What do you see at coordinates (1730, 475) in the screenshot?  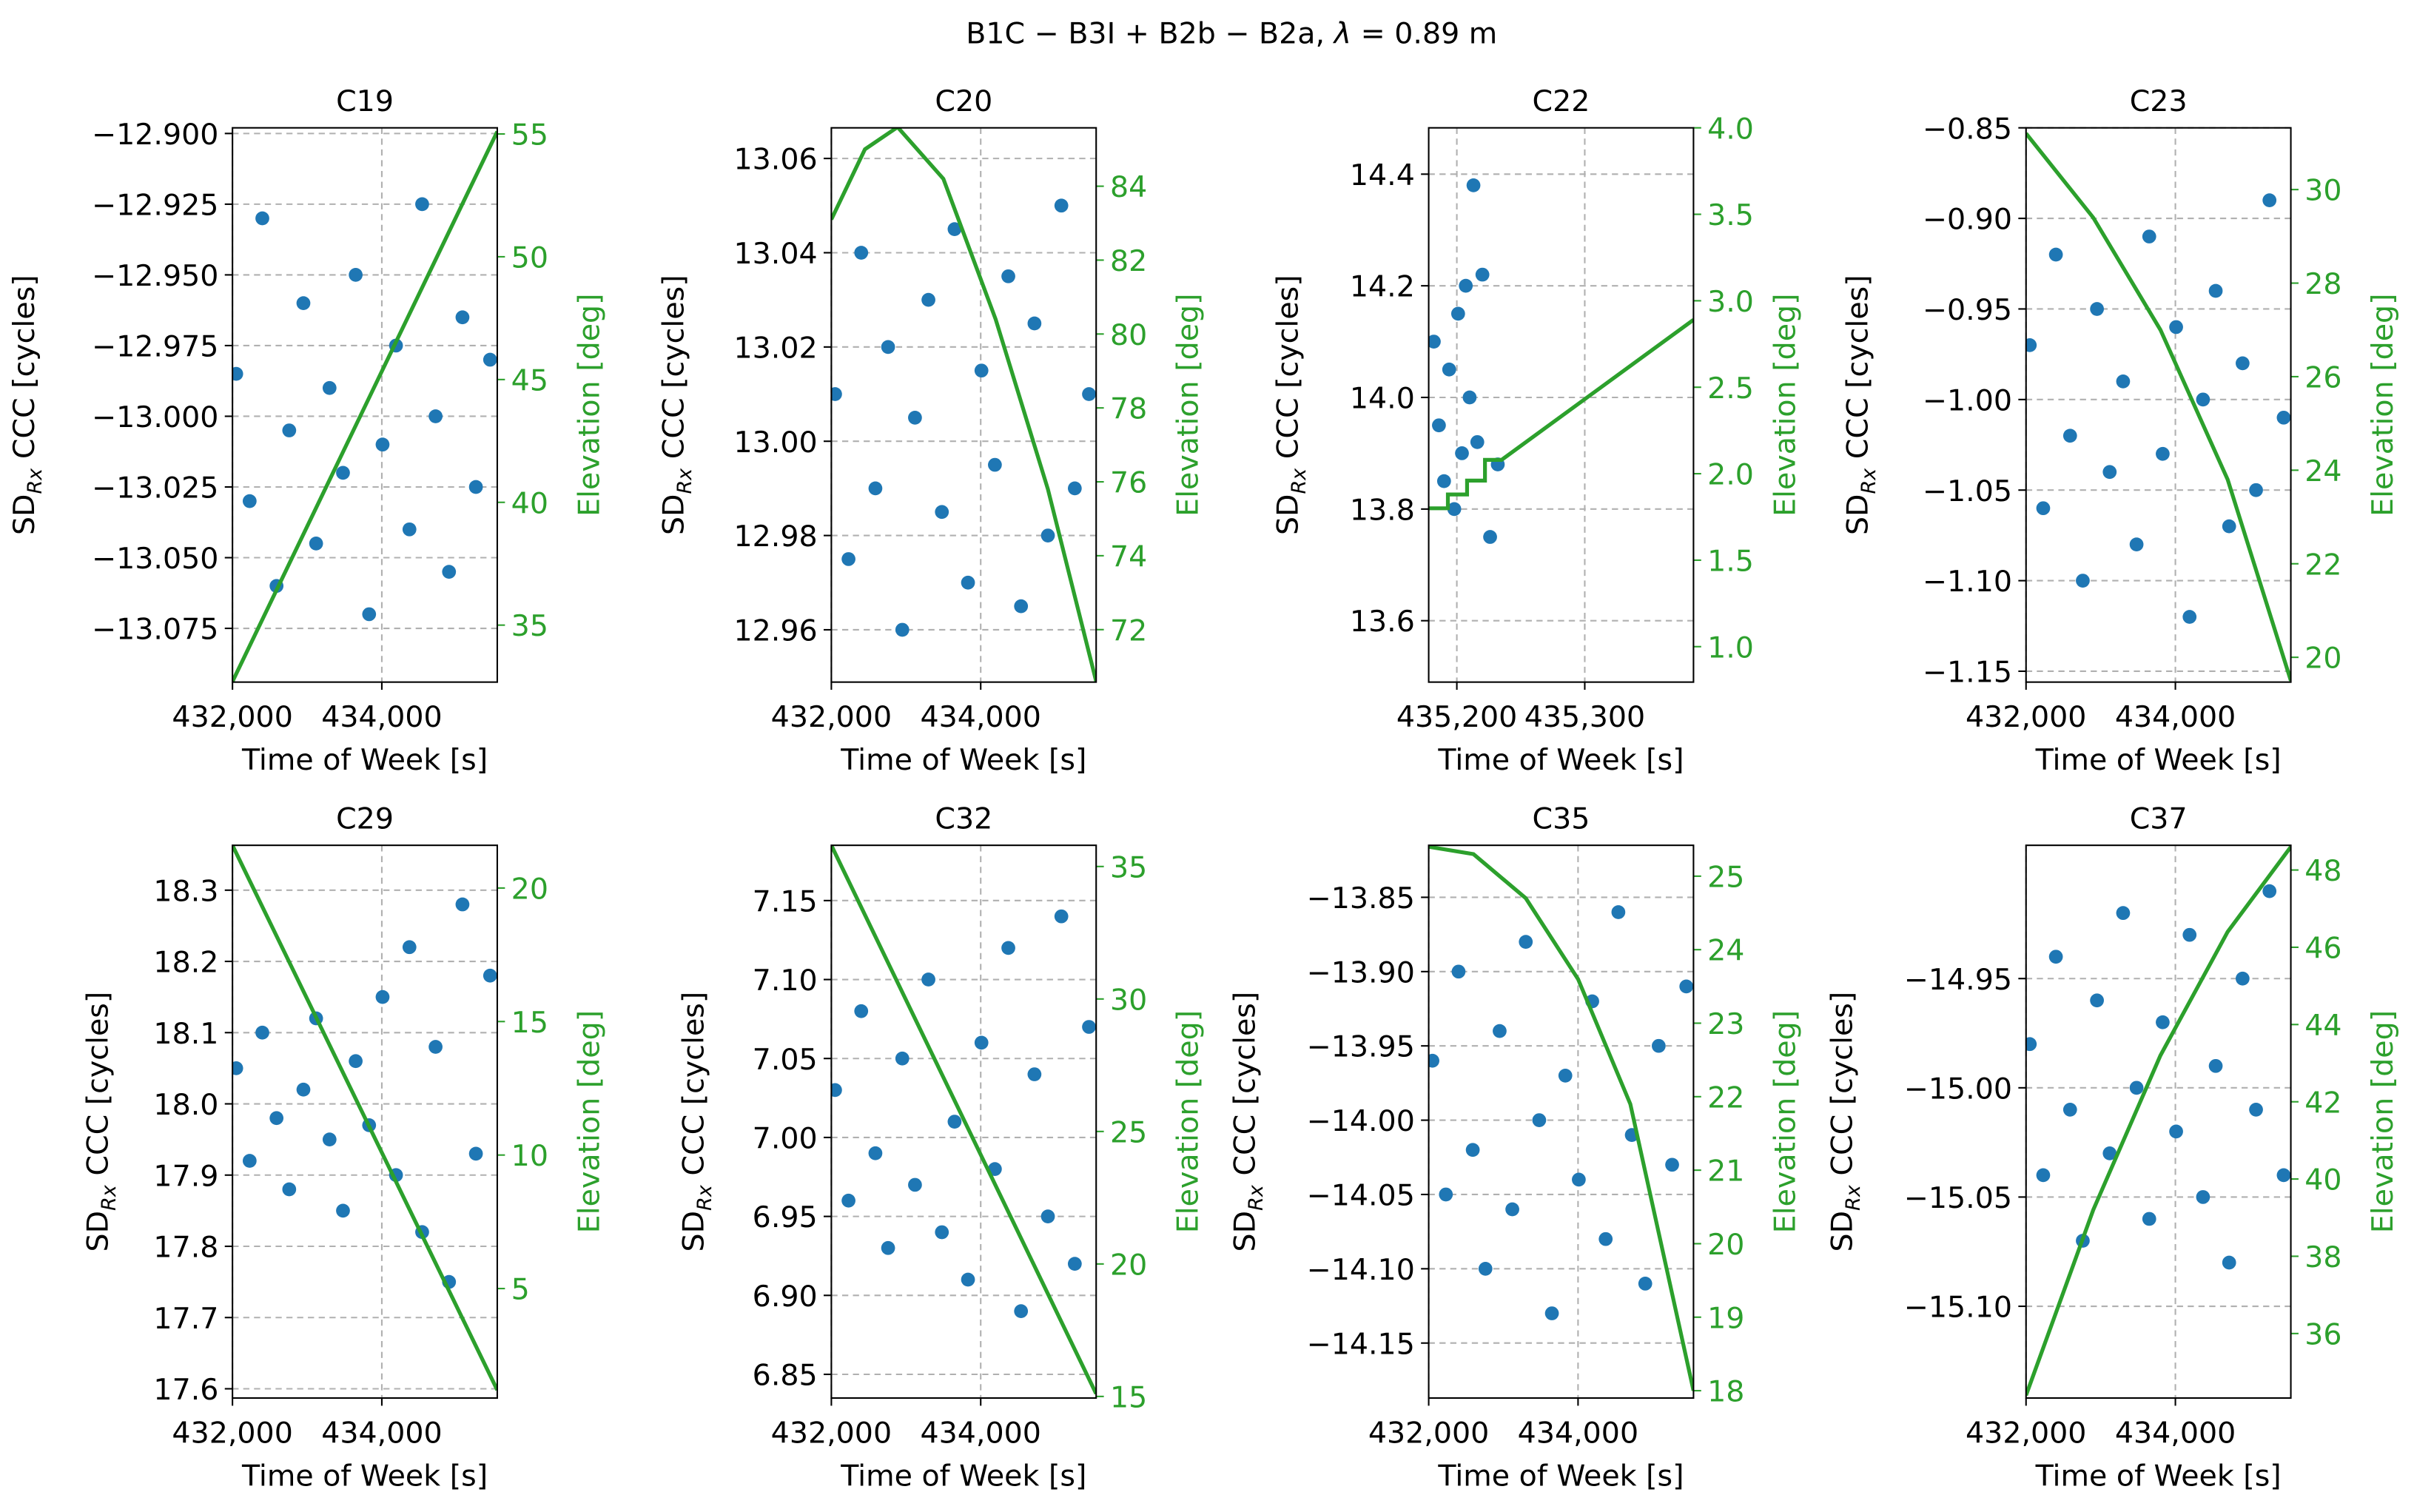 I see `y2-tick-label: 2.0` at bounding box center [1730, 475].